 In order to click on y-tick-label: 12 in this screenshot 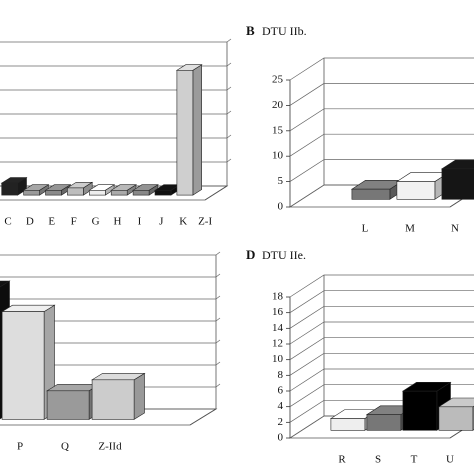, I will do `click(277, 344)`.